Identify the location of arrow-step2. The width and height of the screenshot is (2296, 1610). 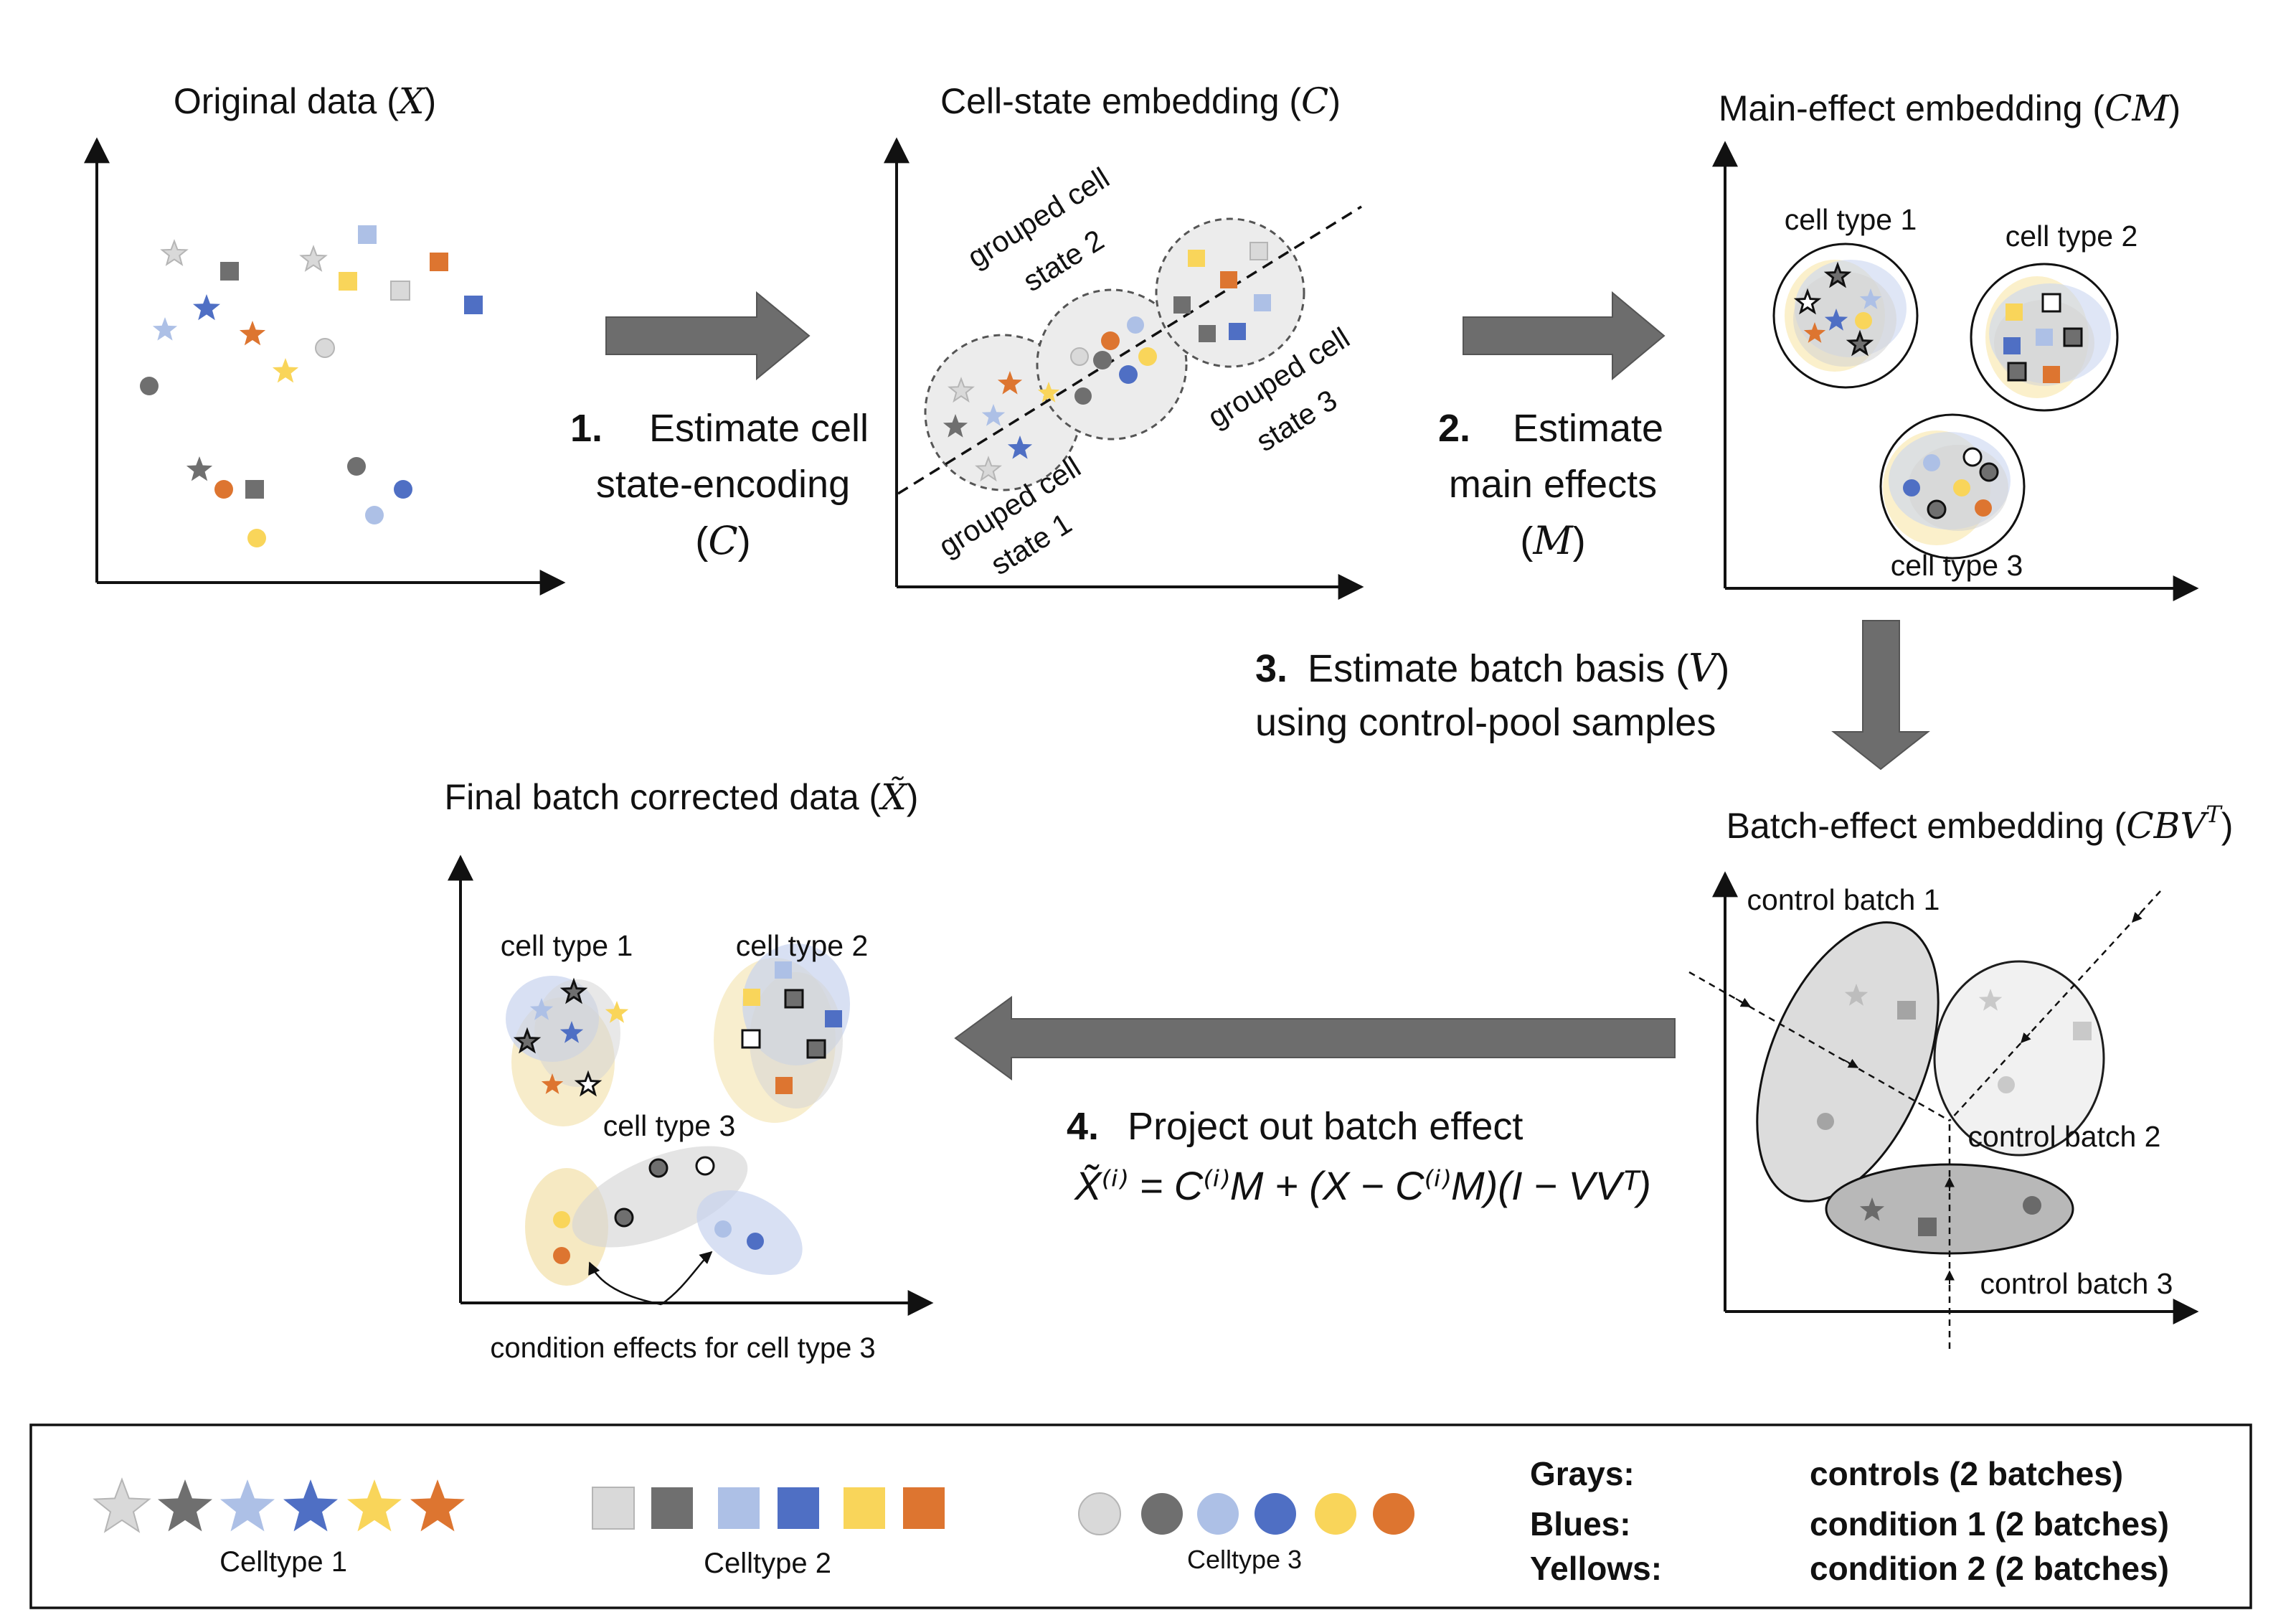
(1564, 336).